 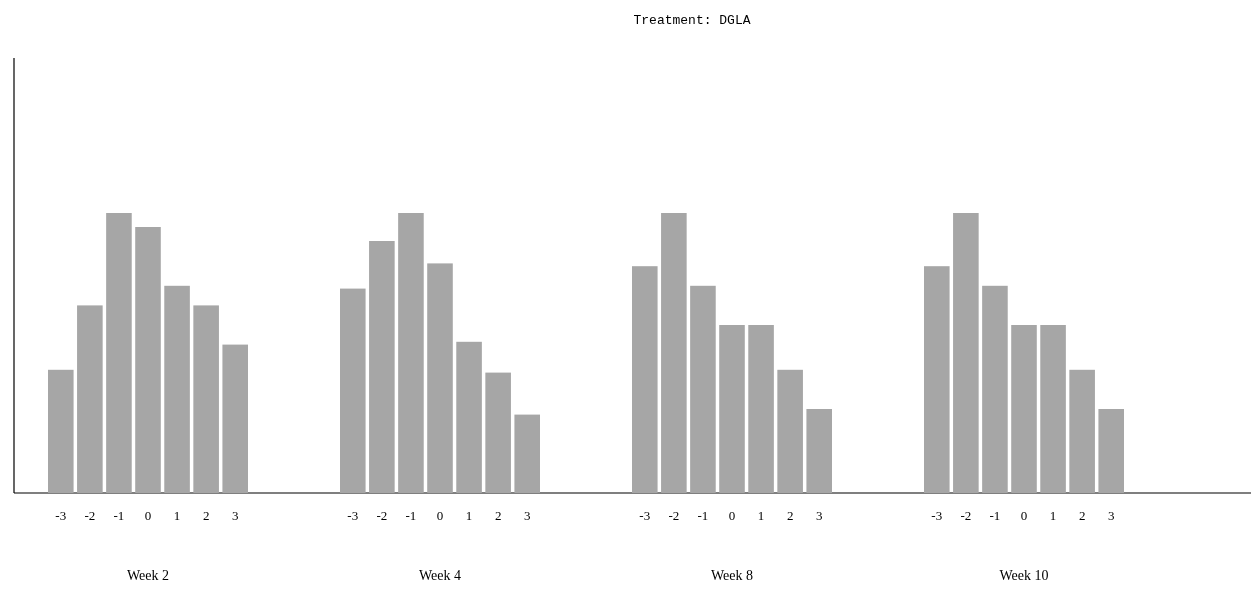 I want to click on chart-title: Treatment: DGLA, so click(x=692, y=20).